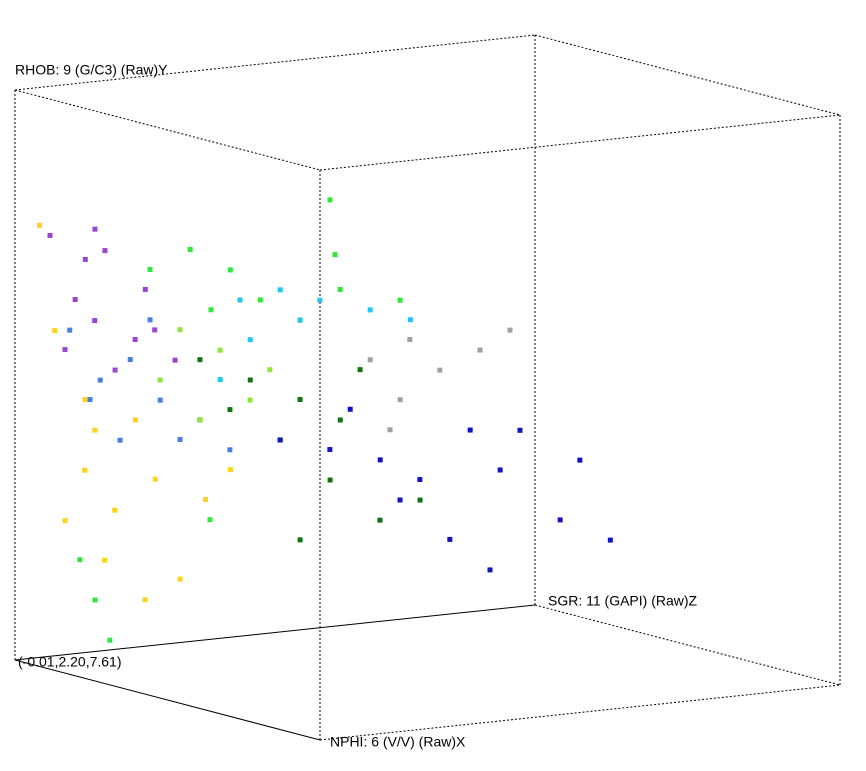  I want to click on origin-label: (-0.01,2.20,7.61), so click(70, 662).